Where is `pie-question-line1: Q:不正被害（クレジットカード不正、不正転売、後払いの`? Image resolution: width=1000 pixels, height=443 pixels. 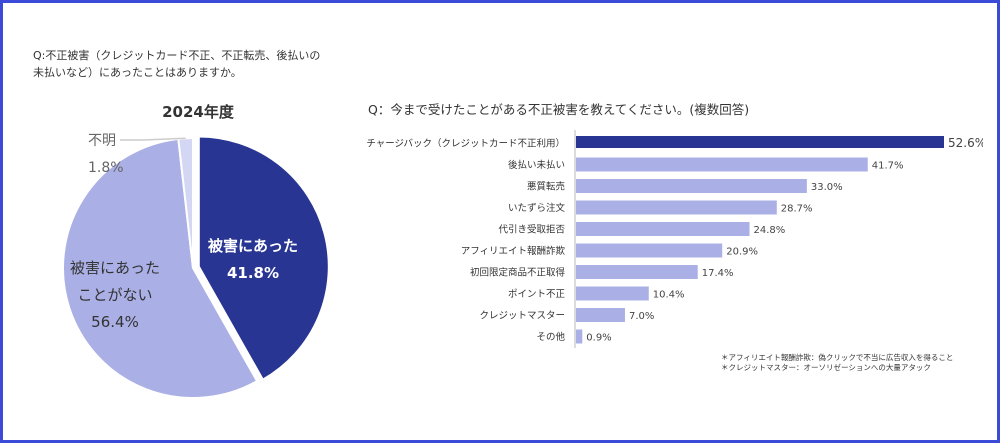 pie-question-line1: Q:不正被害（クレジットカード不正、不正転売、後払いの is located at coordinates (177, 55).